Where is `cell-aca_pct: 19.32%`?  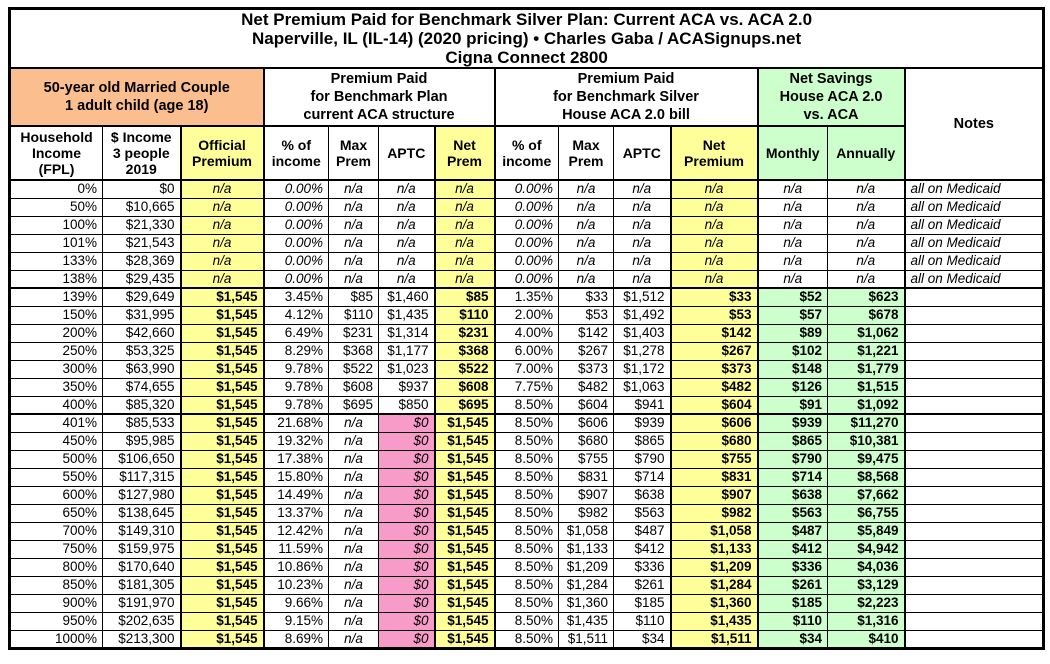 cell-aca_pct: 19.32% is located at coordinates (295, 441).